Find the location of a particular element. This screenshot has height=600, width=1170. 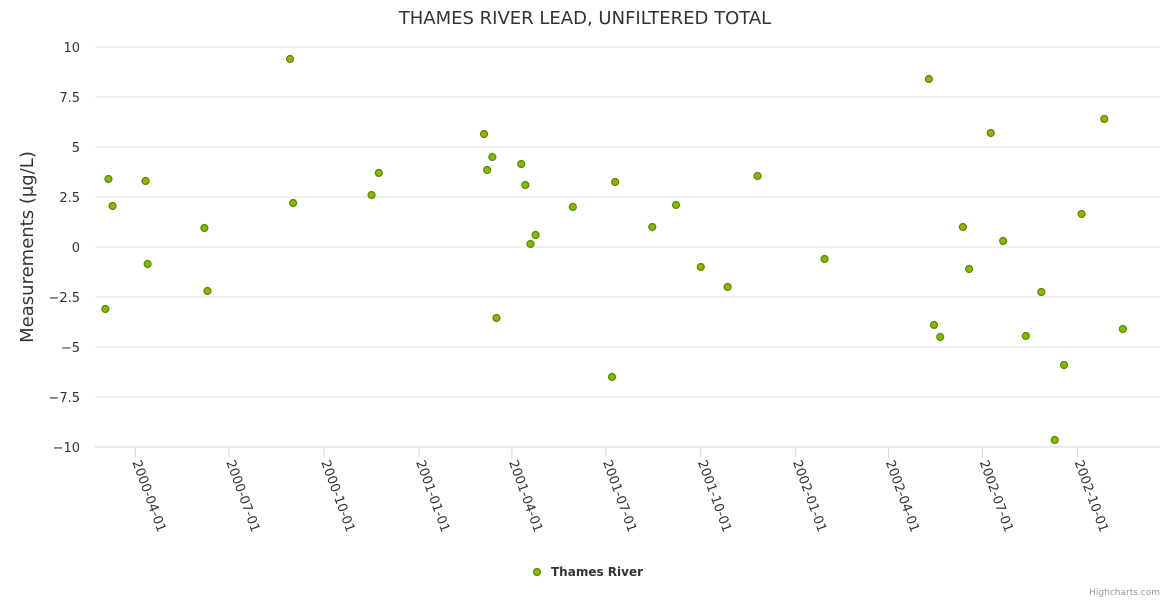

y-axis-label: Measurements (μg/L) is located at coordinates (27, 247).